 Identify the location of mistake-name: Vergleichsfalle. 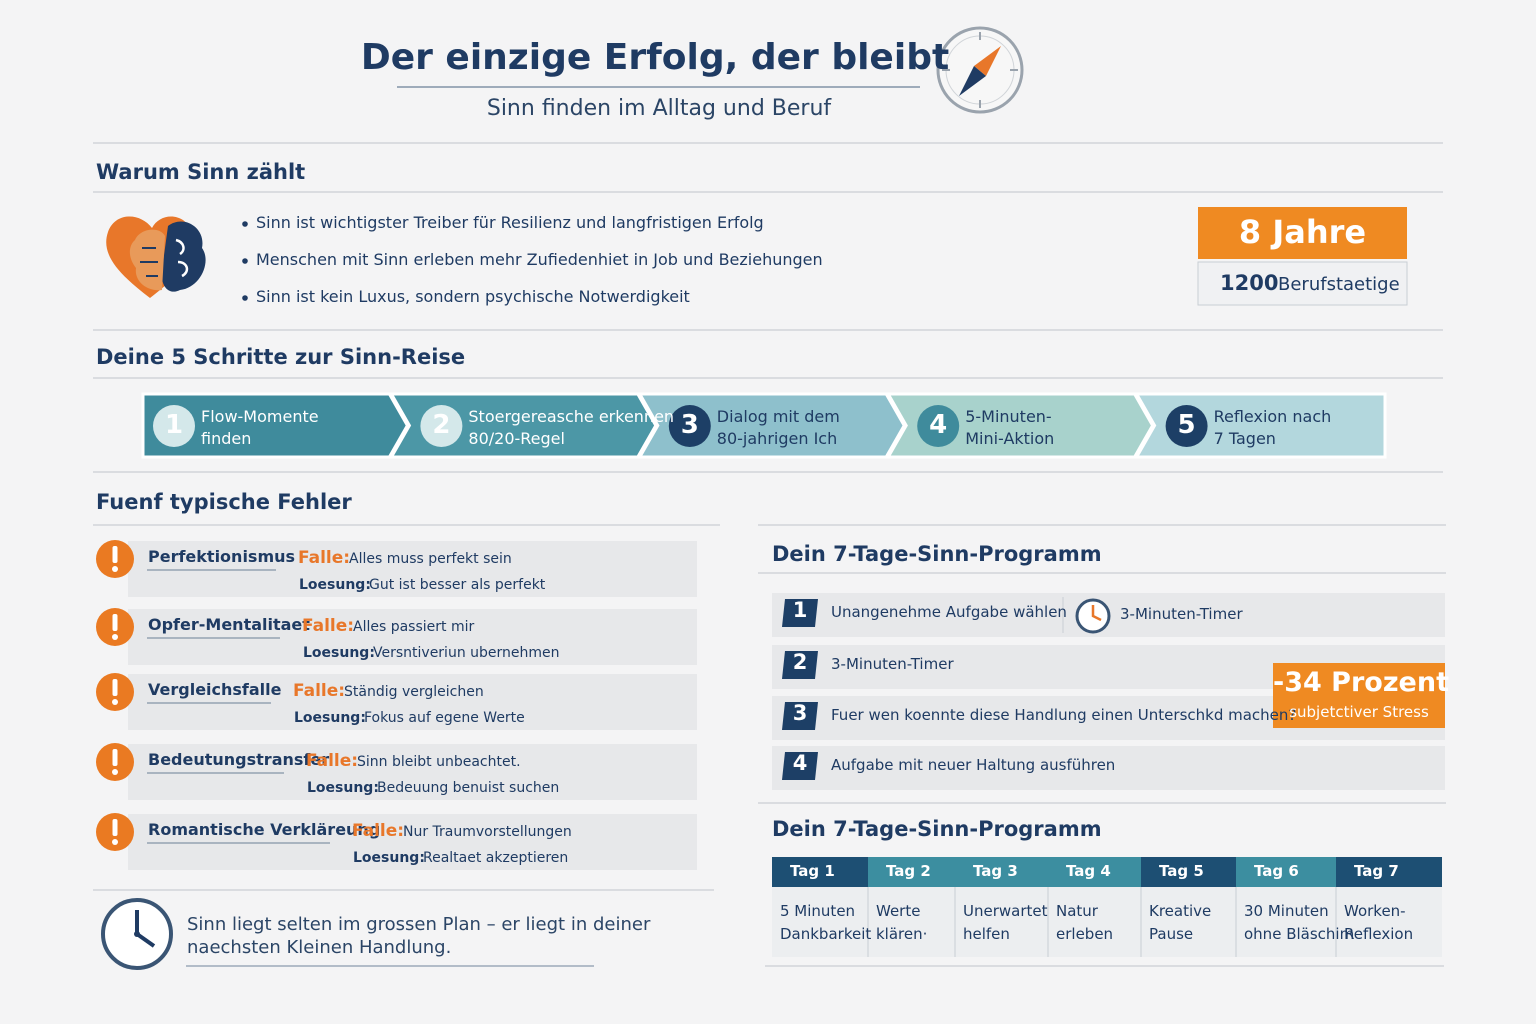
(215, 689).